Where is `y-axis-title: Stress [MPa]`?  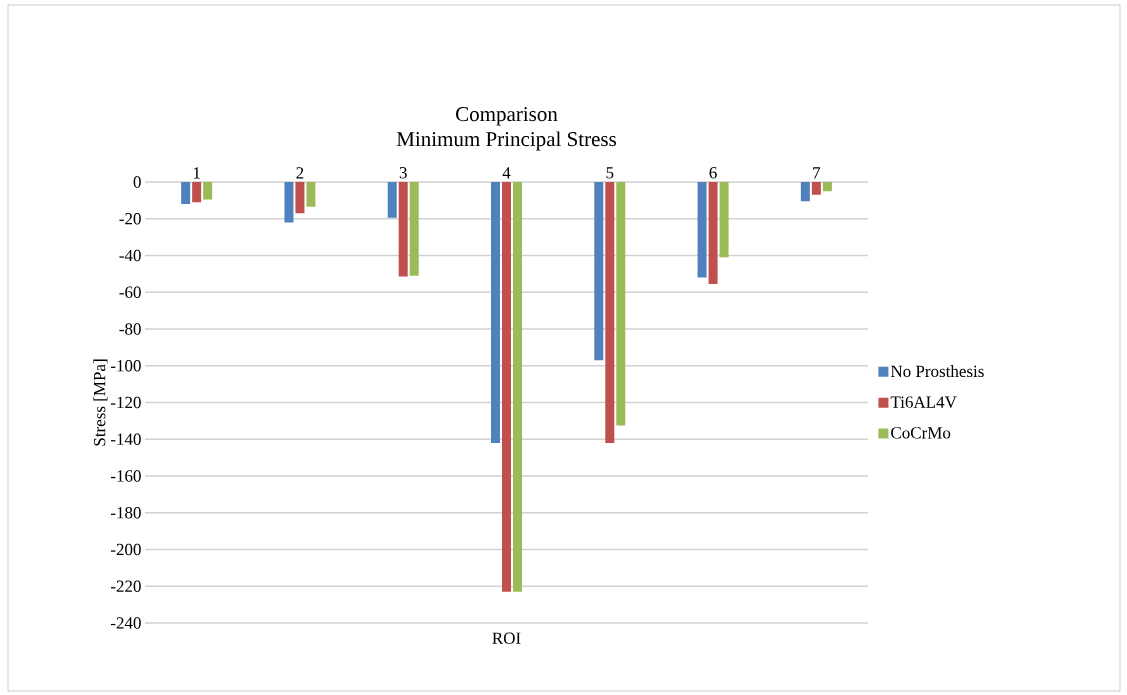 y-axis-title: Stress [MPa] is located at coordinates (100, 402).